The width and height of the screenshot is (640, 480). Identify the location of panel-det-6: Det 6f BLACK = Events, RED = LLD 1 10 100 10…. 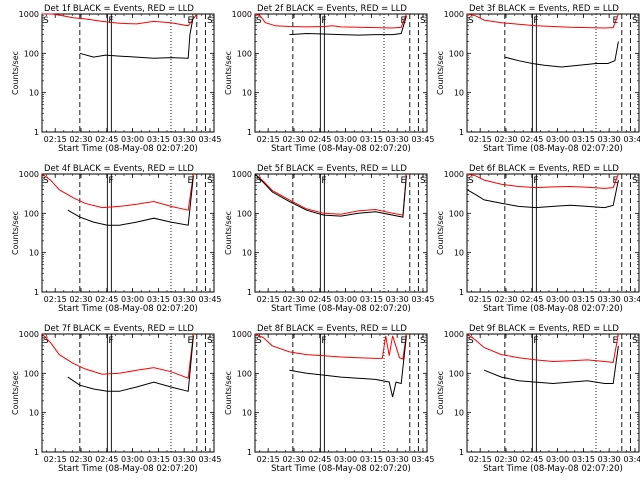
(538, 239).